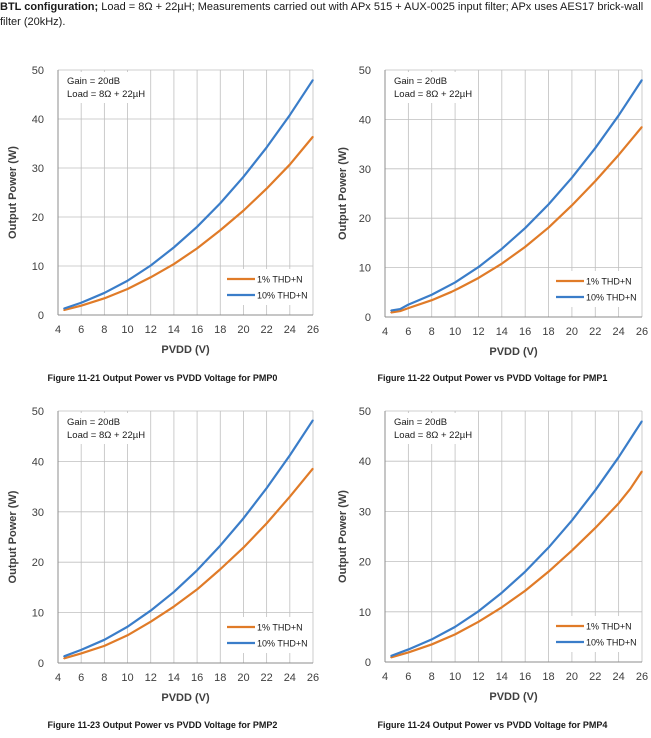  Describe the element at coordinates (49, 7) in the screenshot. I see `intro-bold: BTL configuration;` at that location.